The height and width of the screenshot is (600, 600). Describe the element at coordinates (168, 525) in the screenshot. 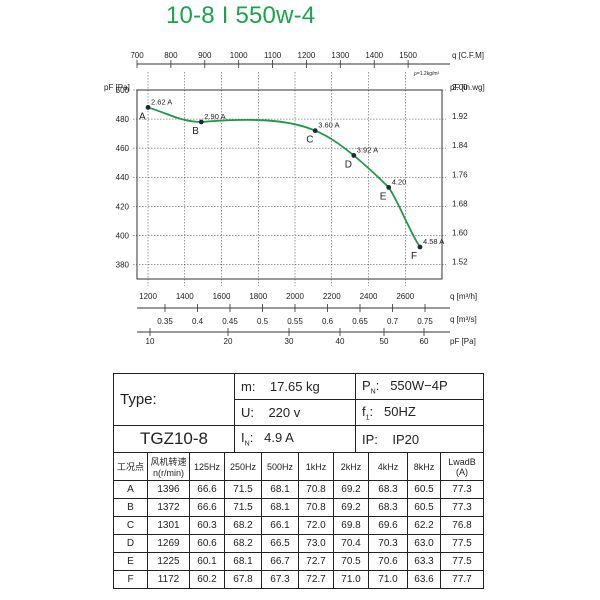

I see `table-cell: 1301` at that location.